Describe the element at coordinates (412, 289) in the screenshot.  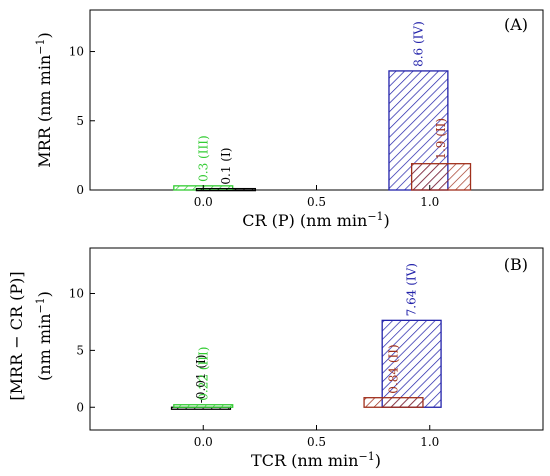
I see `panel-b-bar-label-2: 7.64 (IV)` at that location.